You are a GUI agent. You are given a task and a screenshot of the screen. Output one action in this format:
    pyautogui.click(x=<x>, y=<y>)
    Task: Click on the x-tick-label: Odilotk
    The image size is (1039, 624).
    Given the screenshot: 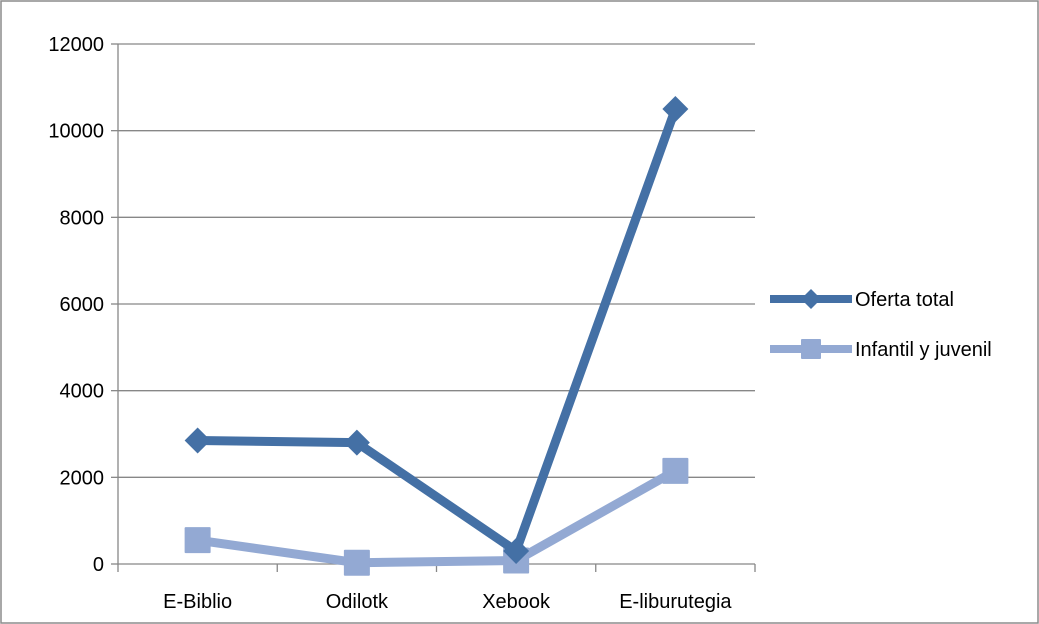 What is the action you would take?
    pyautogui.click(x=357, y=602)
    